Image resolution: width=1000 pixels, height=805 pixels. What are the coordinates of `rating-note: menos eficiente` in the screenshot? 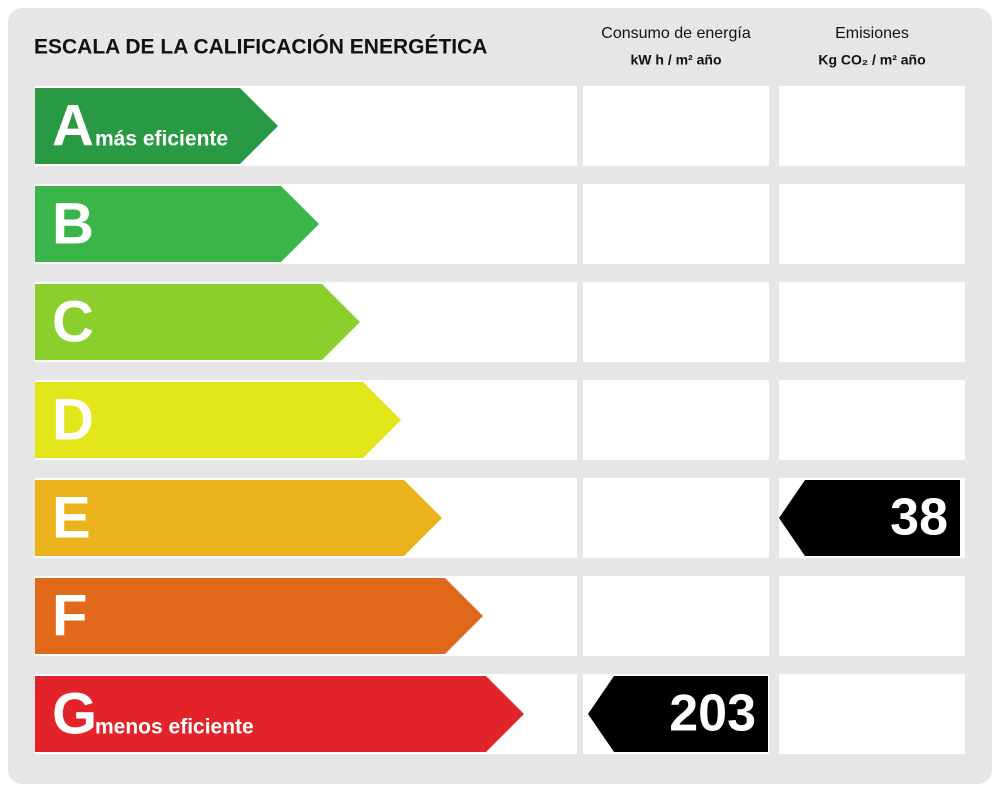 It's located at (174, 727).